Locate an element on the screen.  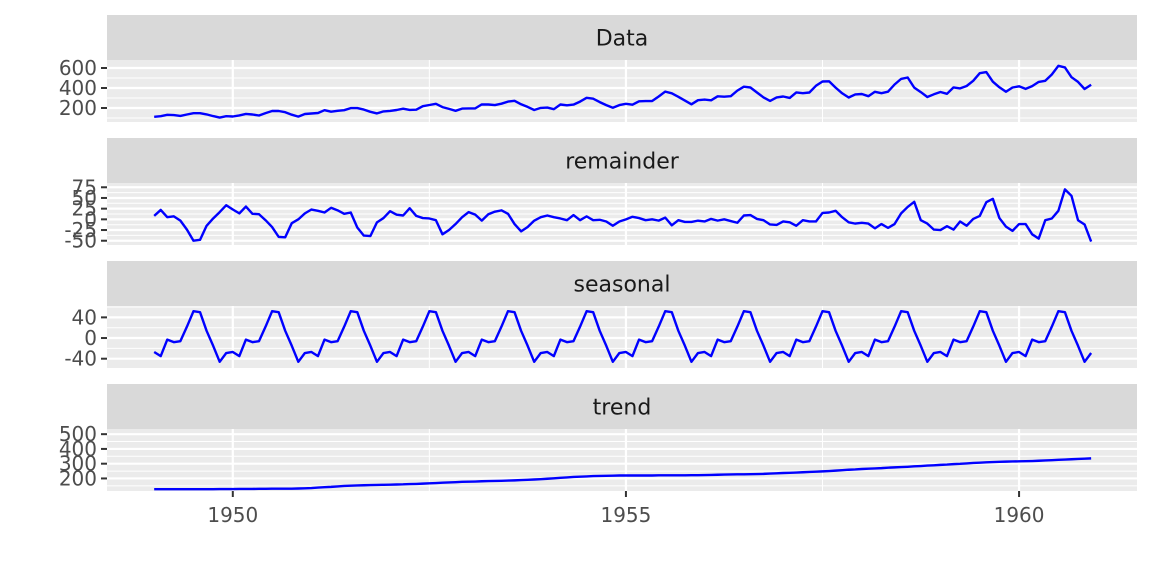
facet-strip-label: seasonal is located at coordinates (622, 285).